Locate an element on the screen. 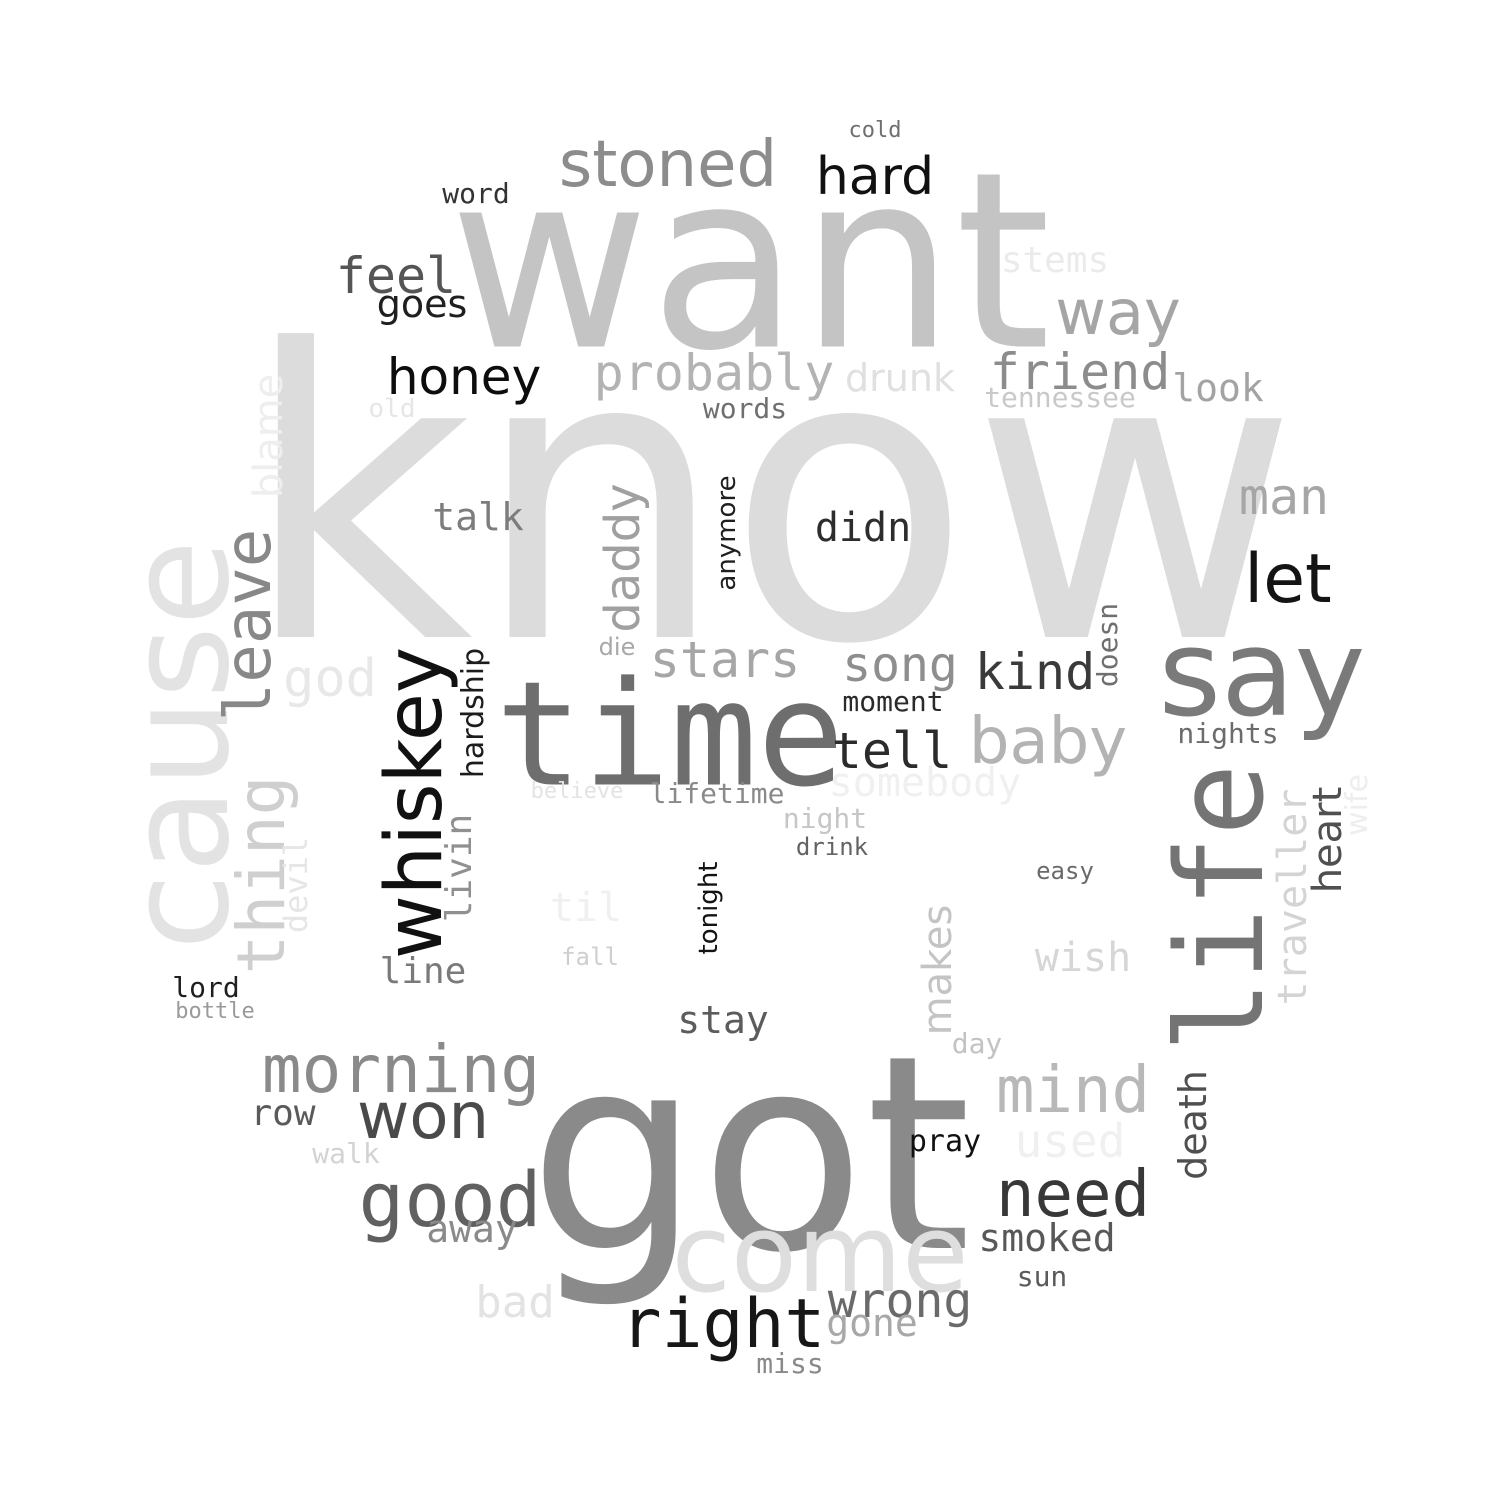 Image resolution: width=1500 pixels, height=1500 pixels. word-honey: honey is located at coordinates (464, 377).